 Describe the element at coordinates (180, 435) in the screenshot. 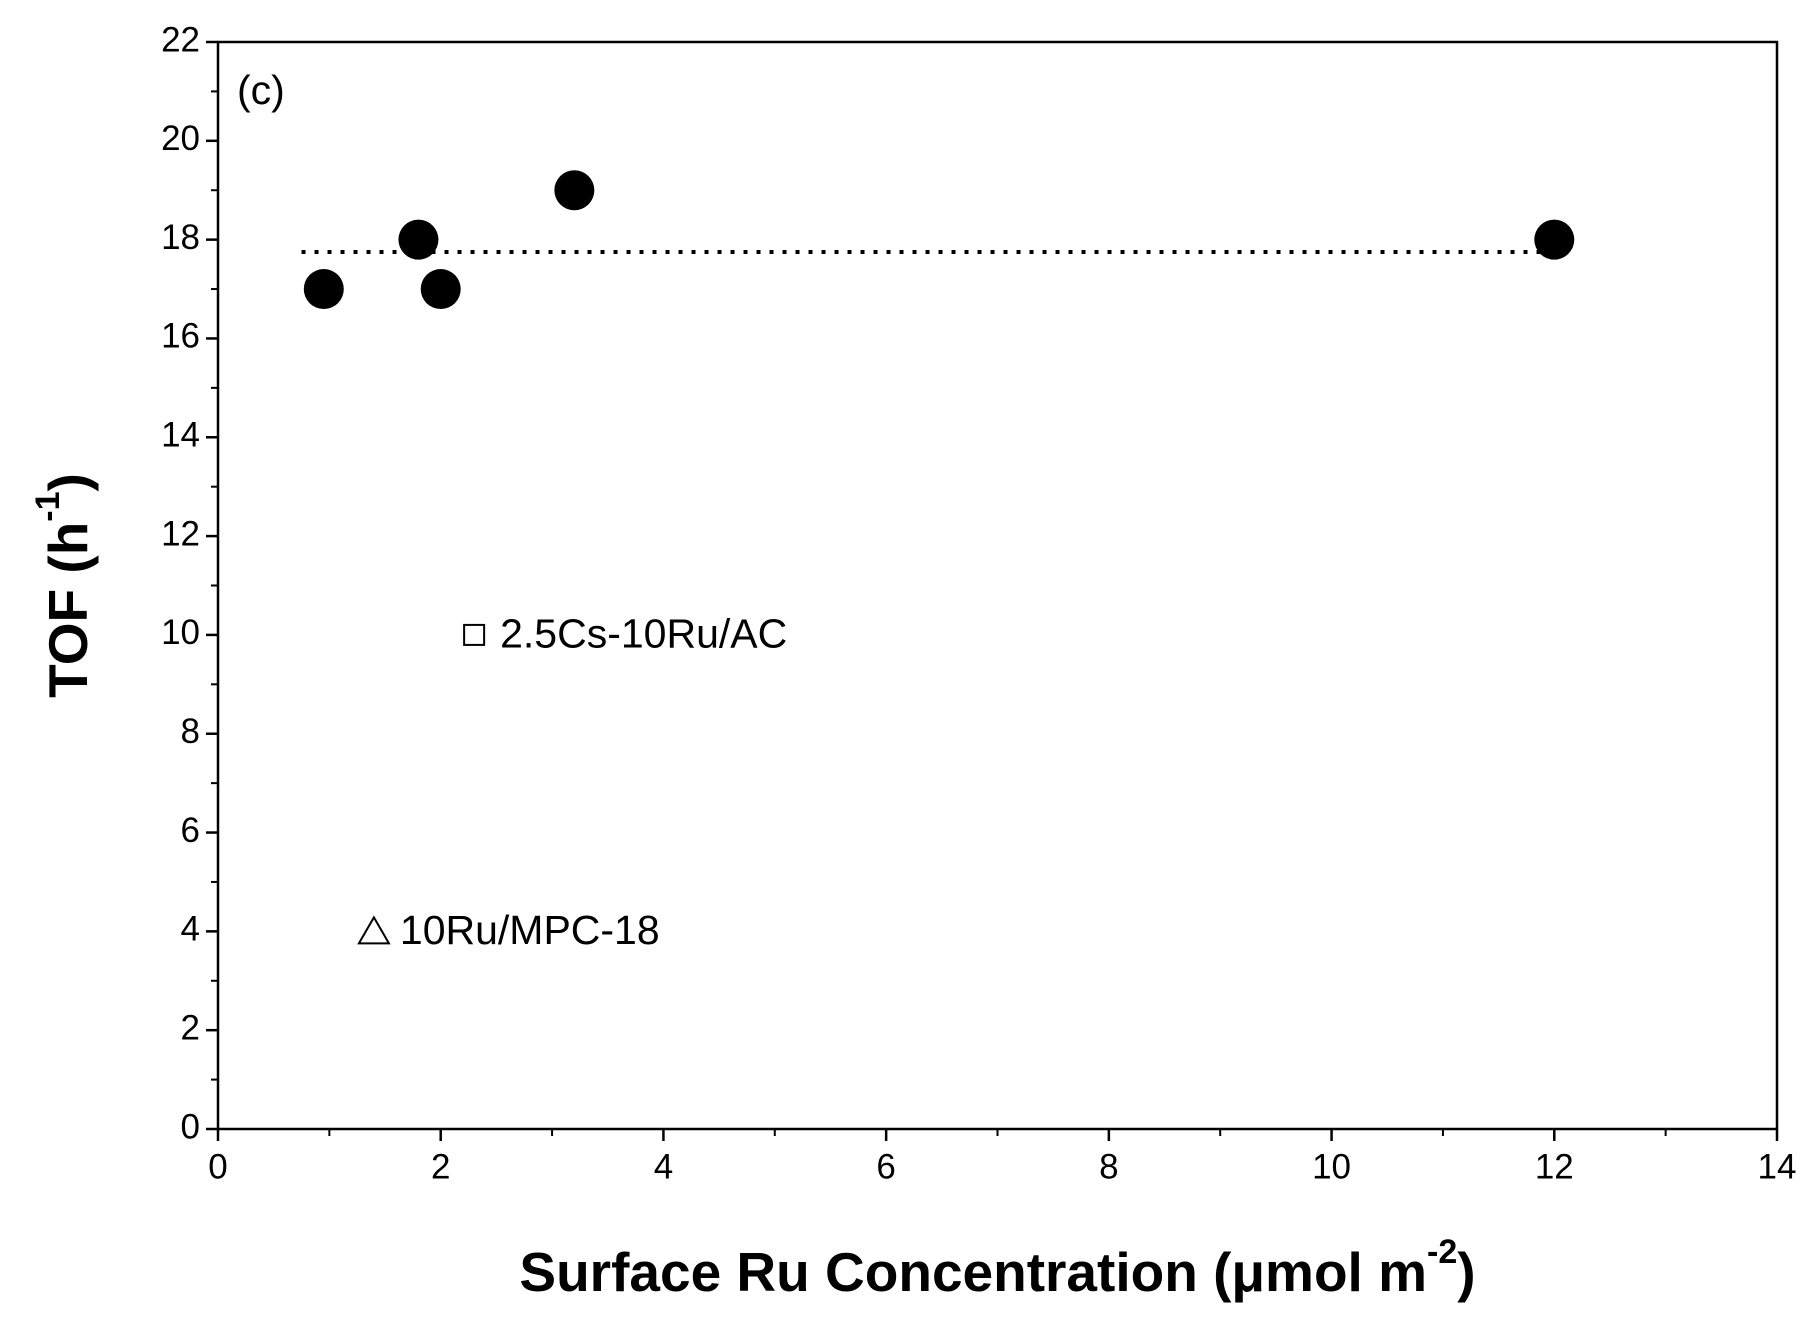

I see `y-tick-label: 14` at that location.